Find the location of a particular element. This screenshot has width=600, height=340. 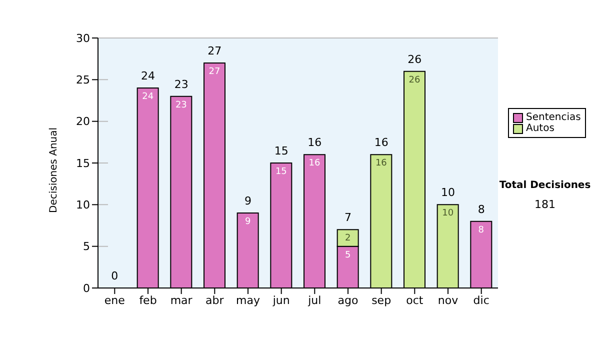

data-label: 24 is located at coordinates (148, 97).